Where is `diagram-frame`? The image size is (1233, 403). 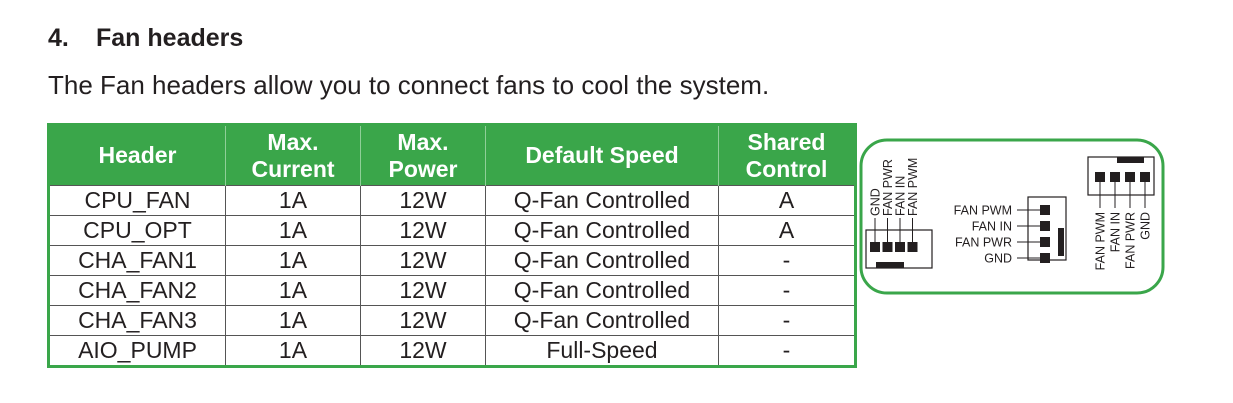
diagram-frame is located at coordinates (1012, 216).